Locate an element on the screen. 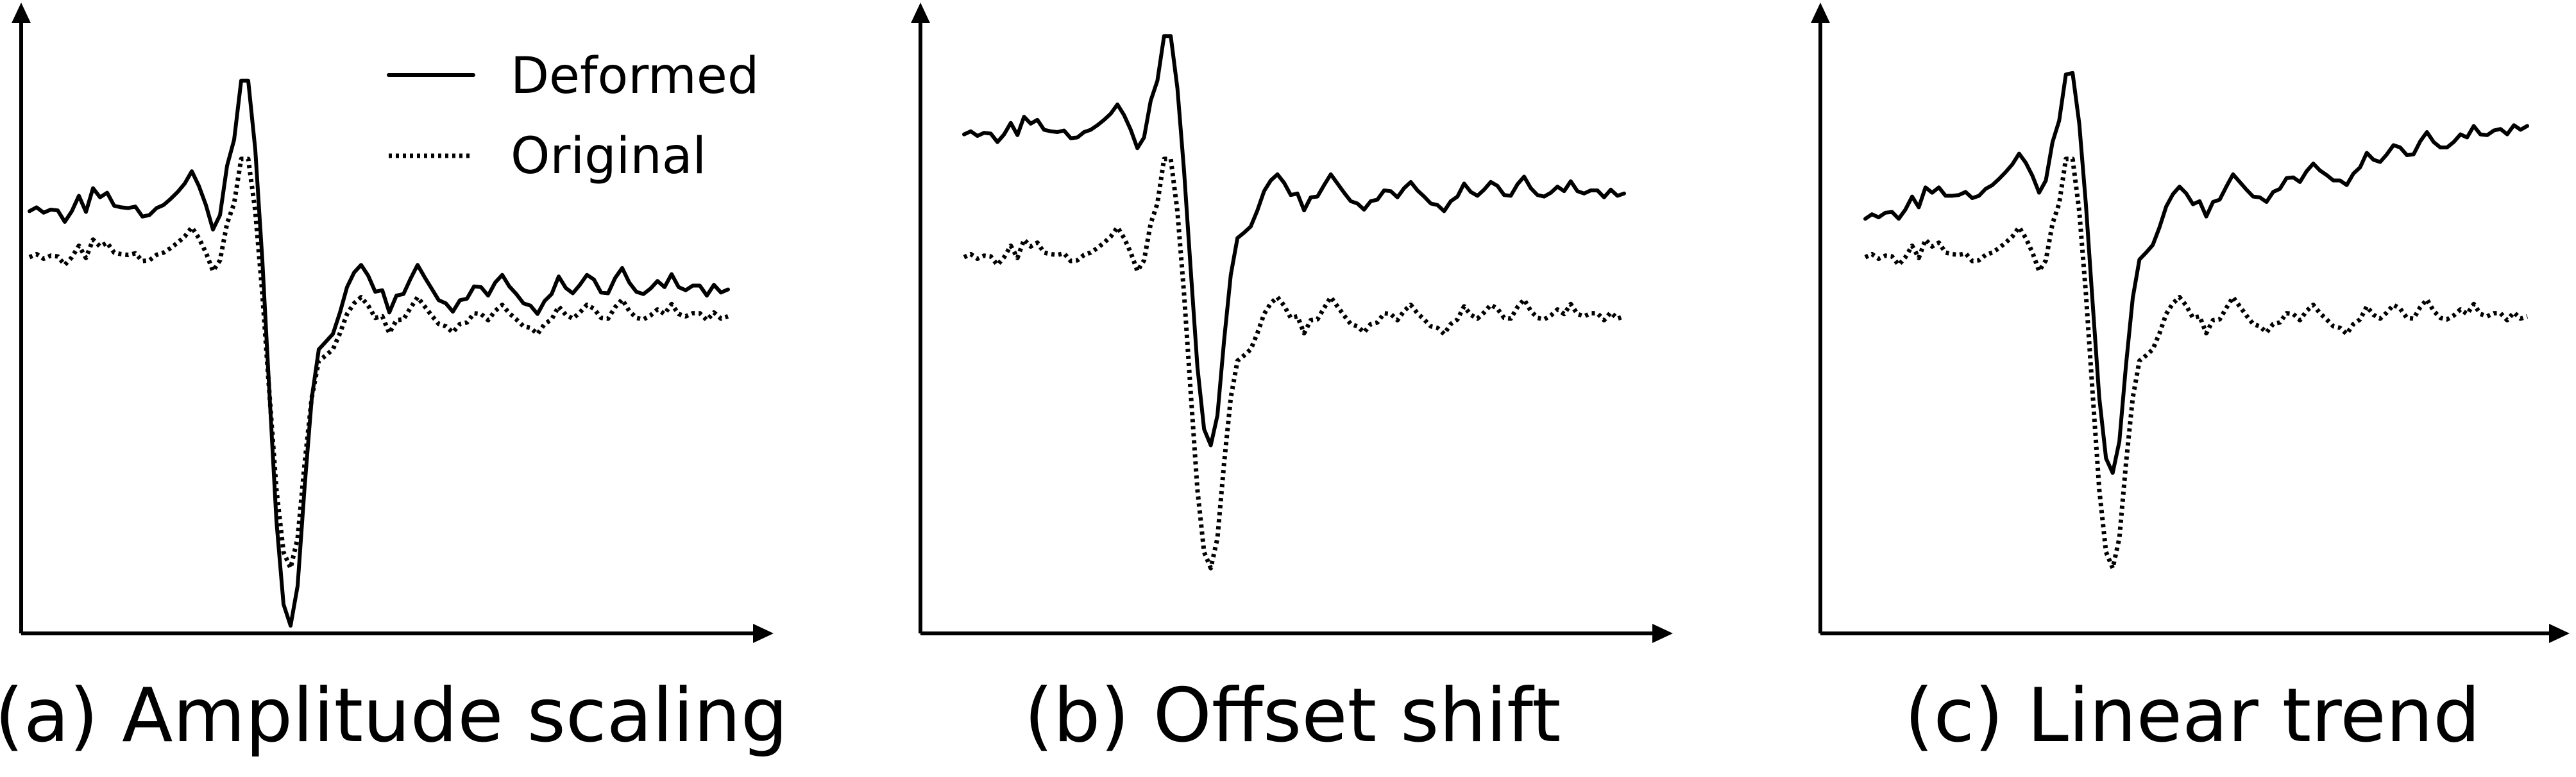 Image resolution: width=2576 pixels, height=777 pixels. legend-label-original: Original is located at coordinates (608, 156).